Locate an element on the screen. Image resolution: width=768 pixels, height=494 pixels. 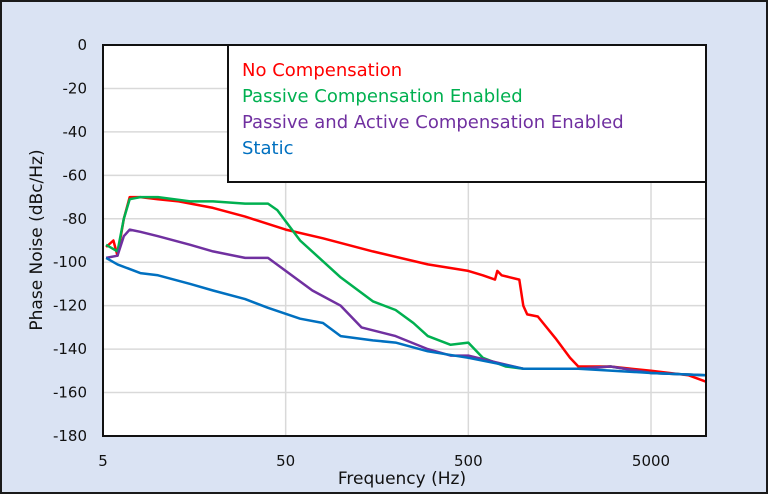
y-tick-label: 0 is located at coordinates (82, 45).